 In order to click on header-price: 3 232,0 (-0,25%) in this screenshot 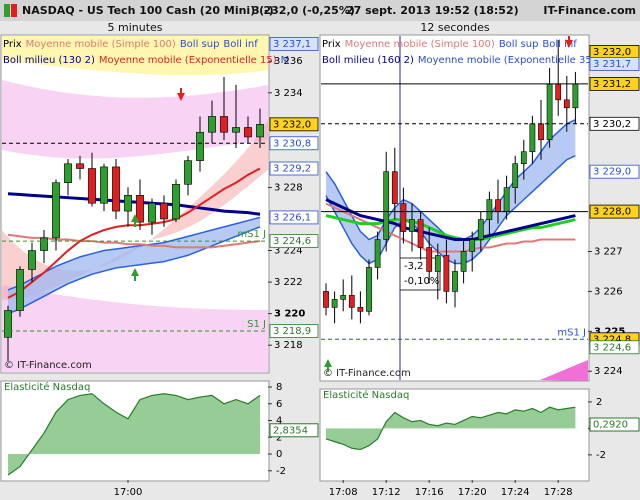, I will do `click(303, 10)`.